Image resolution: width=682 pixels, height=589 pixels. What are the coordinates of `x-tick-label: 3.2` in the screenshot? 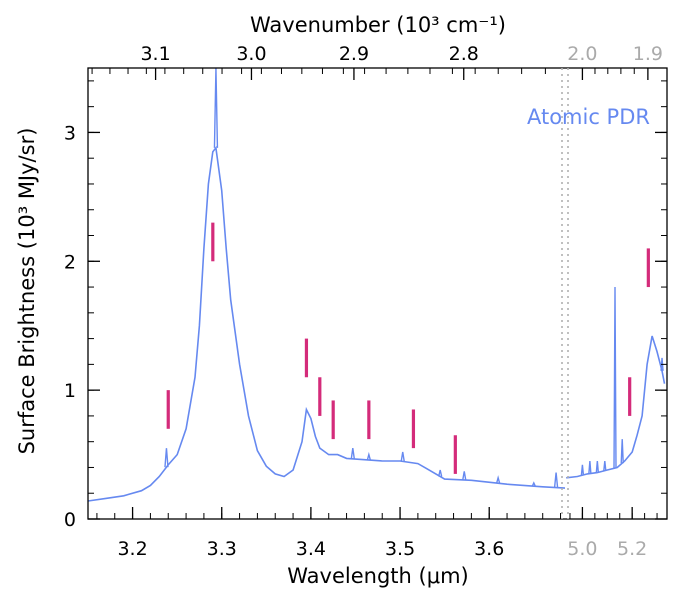 It's located at (132, 549).